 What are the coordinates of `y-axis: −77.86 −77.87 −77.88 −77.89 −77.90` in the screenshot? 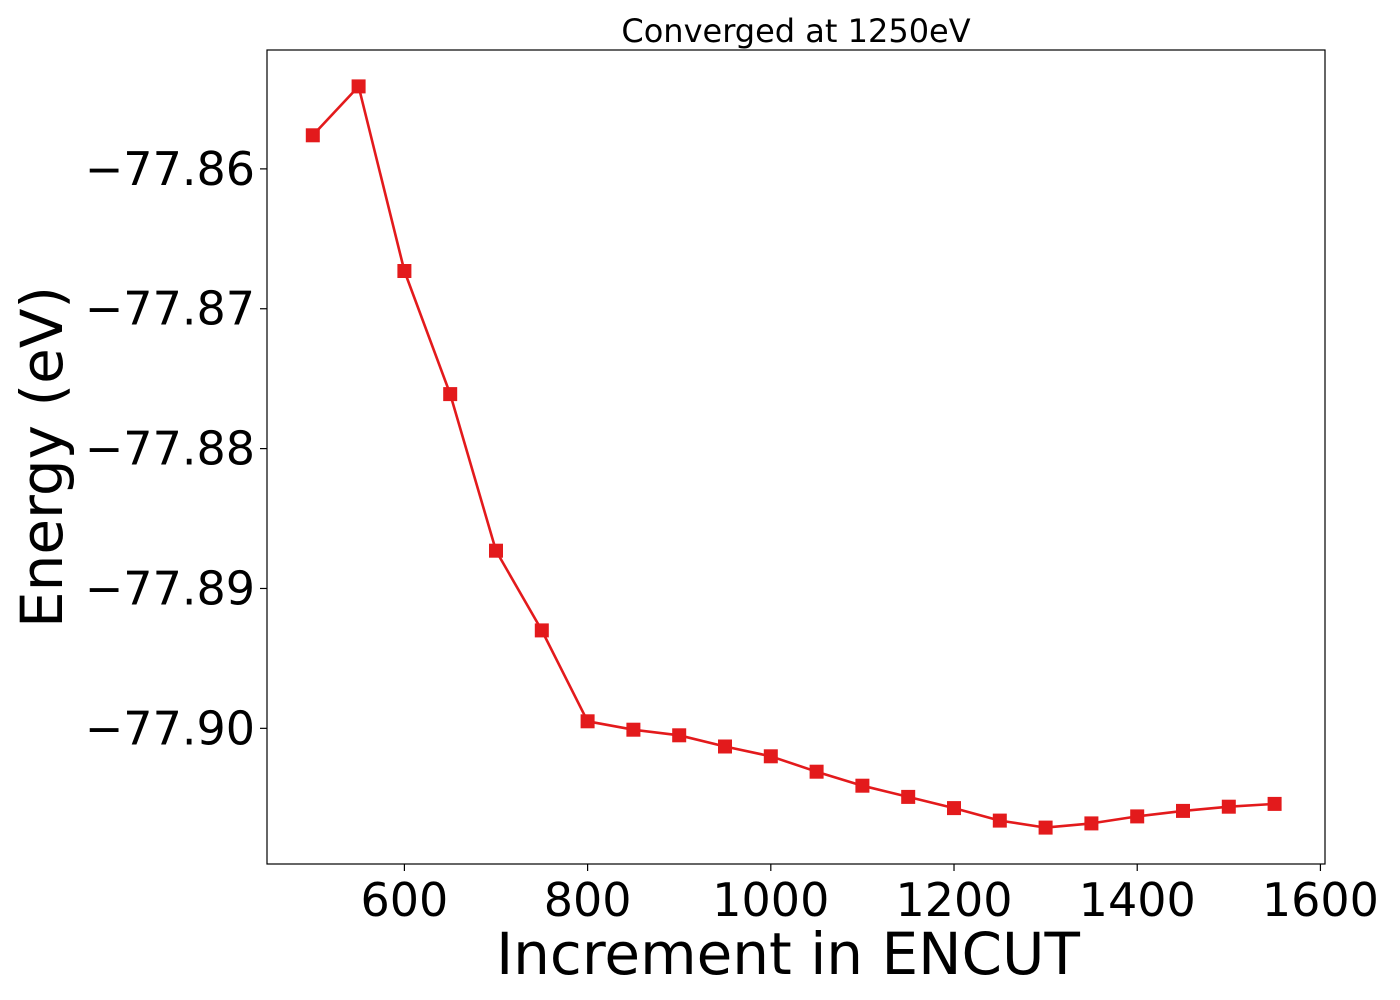 It's located at (176, 448).